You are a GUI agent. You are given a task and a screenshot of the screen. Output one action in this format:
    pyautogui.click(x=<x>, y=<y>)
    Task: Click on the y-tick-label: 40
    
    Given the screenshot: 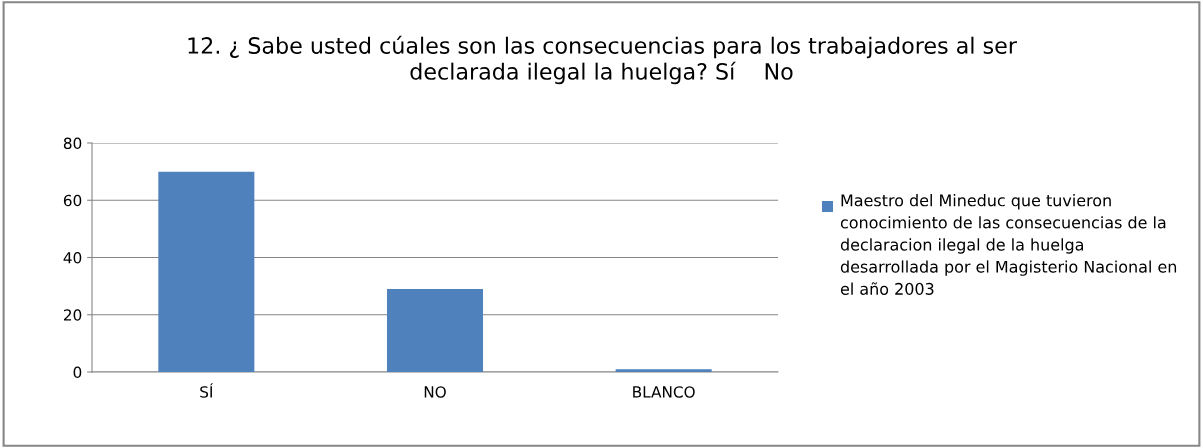 What is the action you would take?
    pyautogui.click(x=72, y=257)
    